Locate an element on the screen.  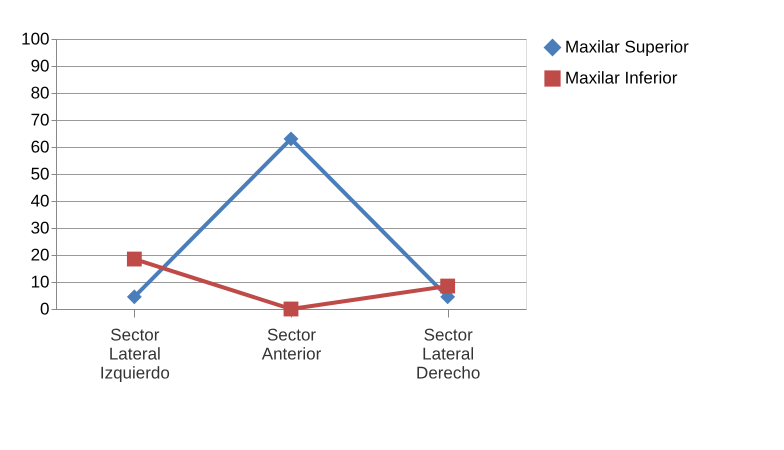
y-tick-label: 90 is located at coordinates (40, 66).